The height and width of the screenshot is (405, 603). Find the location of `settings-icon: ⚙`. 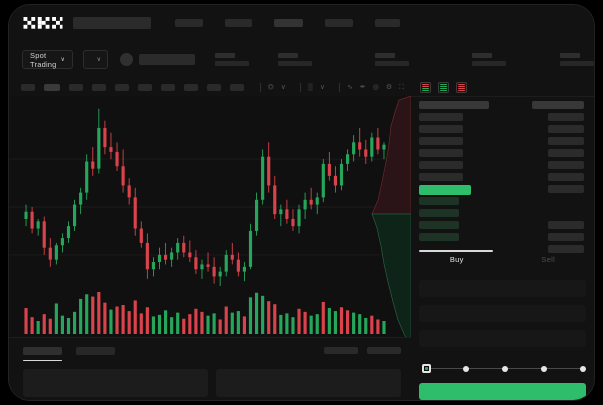

settings-icon: ⚙ is located at coordinates (389, 87).